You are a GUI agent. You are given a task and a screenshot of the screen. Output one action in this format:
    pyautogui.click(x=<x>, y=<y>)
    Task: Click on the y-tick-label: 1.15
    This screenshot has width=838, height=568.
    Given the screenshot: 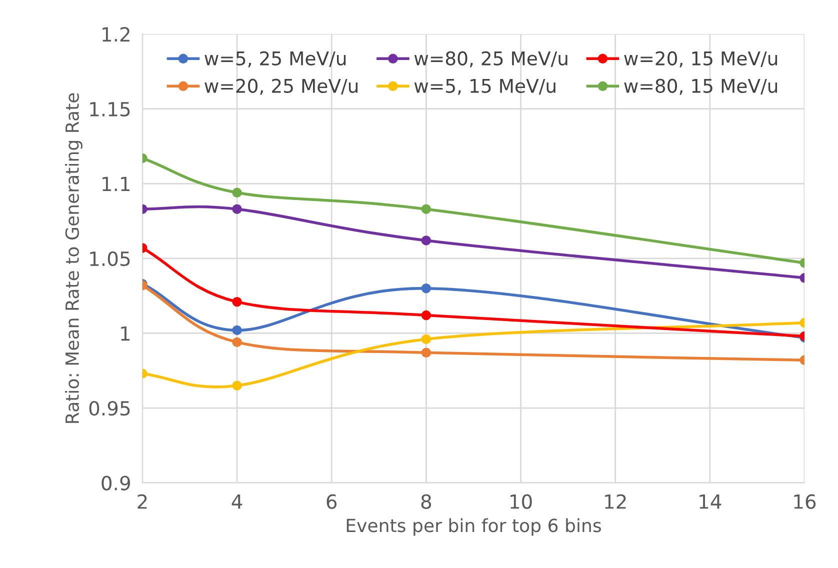 What is the action you would take?
    pyautogui.click(x=110, y=109)
    